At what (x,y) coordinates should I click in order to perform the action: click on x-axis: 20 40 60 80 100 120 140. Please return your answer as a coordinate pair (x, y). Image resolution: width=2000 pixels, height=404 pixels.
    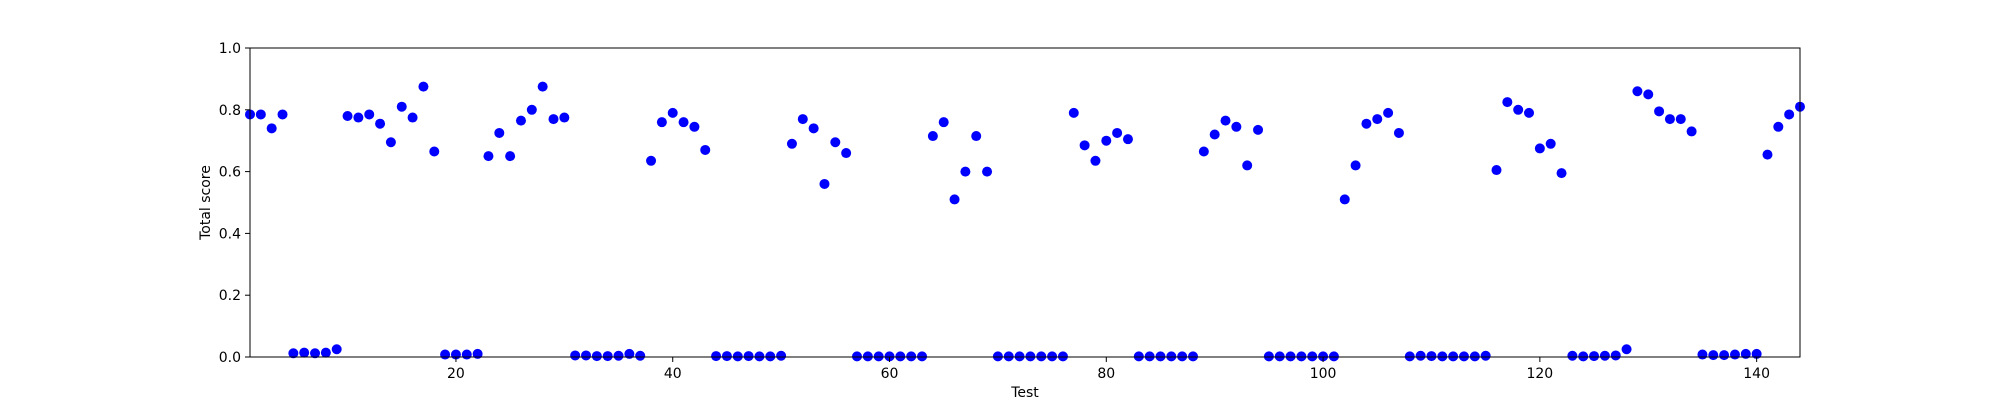
    Looking at the image, I should click on (1108, 369).